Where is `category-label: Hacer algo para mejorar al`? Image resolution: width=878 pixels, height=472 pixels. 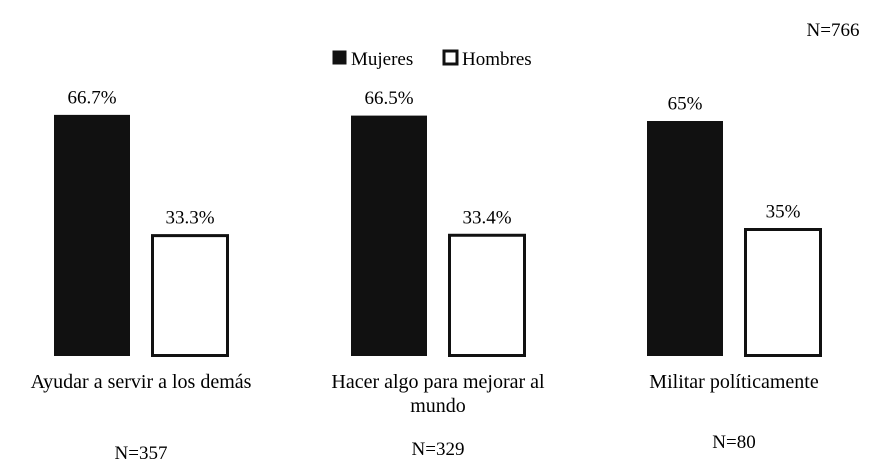 category-label: Hacer algo para mejorar al is located at coordinates (438, 382).